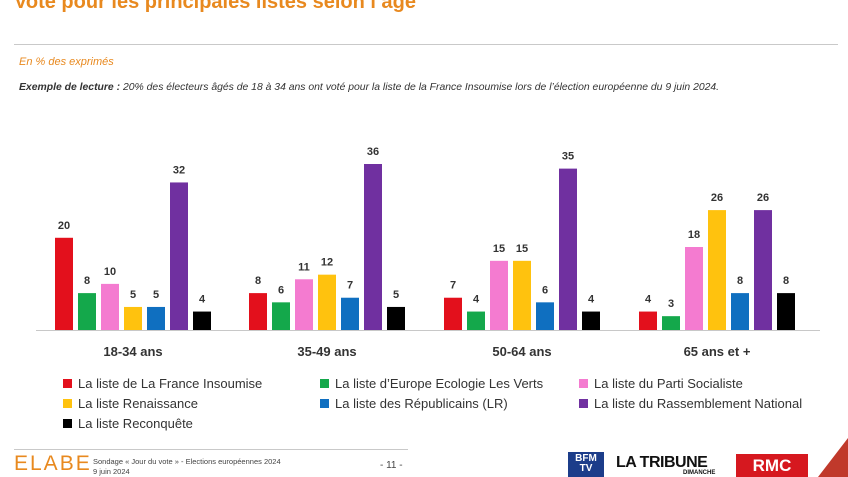 The height and width of the screenshot is (477, 848). I want to click on legend-item: La liste des Républicains (LR), so click(414, 403).